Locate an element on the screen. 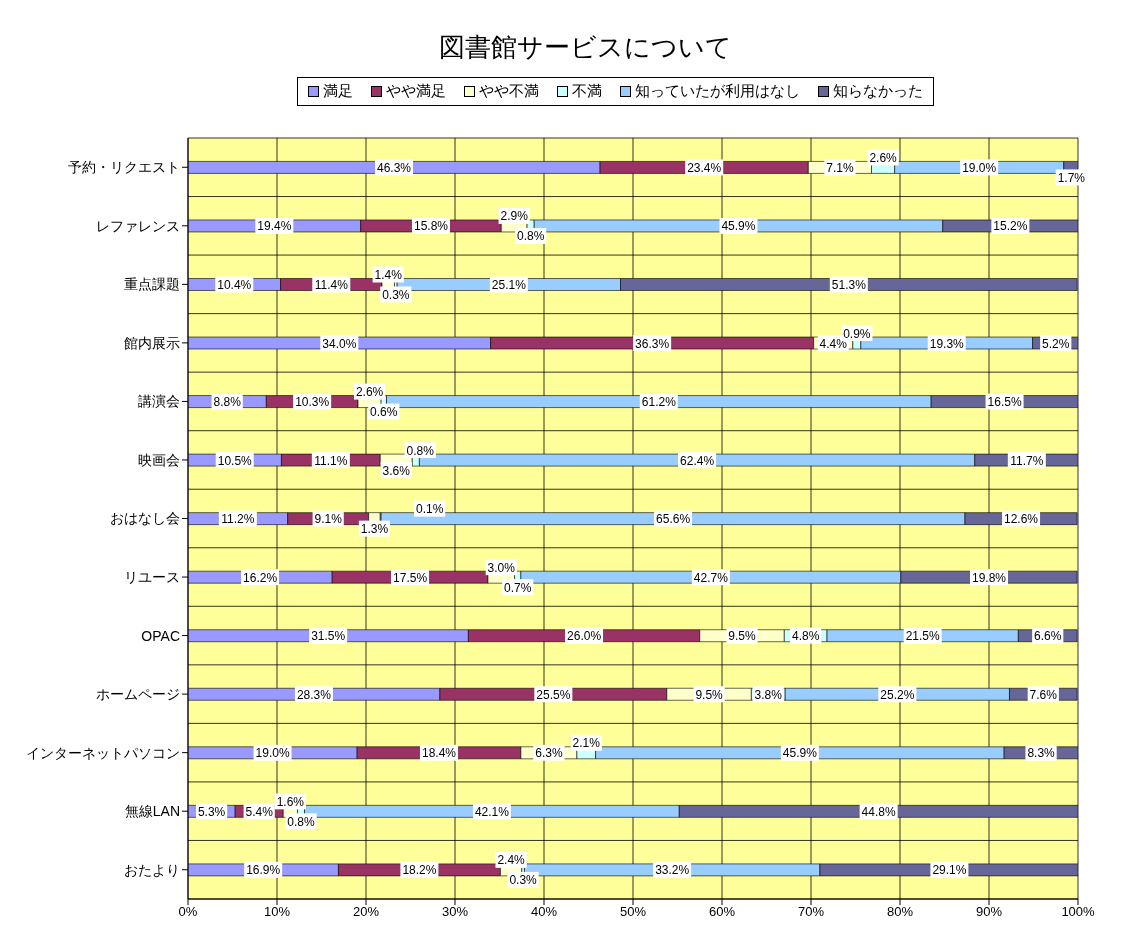 This screenshot has height=941, width=1129. y-tick-label: 無線LAN is located at coordinates (152, 811).